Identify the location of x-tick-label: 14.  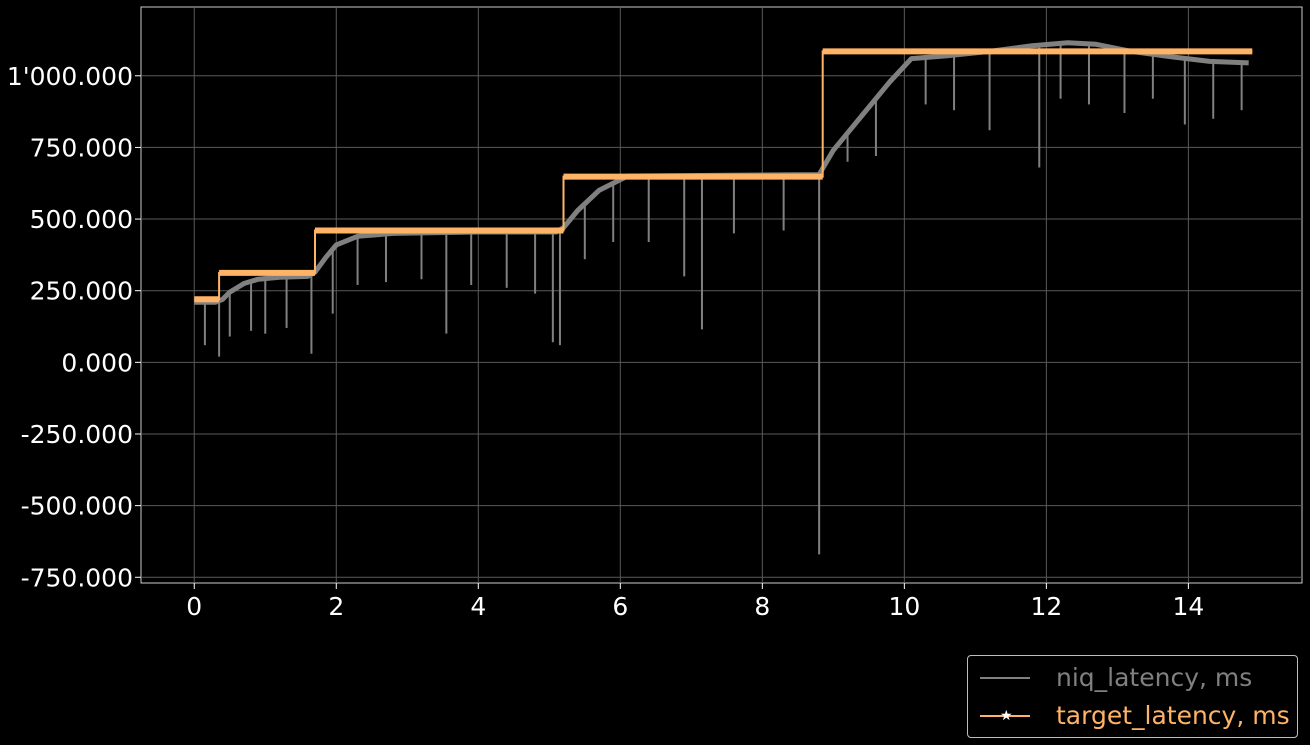
(1188, 606).